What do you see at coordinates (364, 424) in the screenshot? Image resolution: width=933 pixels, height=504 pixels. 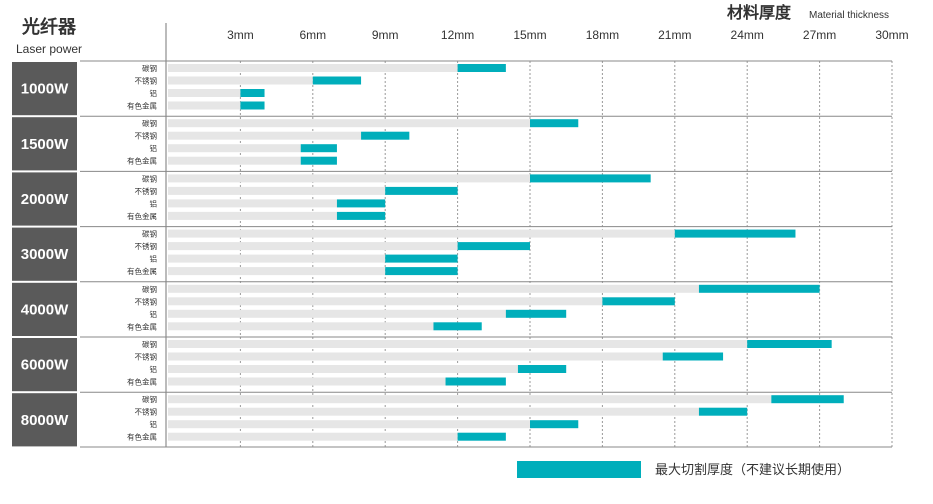 I see `bar-row-8000W-2: 铝` at bounding box center [364, 424].